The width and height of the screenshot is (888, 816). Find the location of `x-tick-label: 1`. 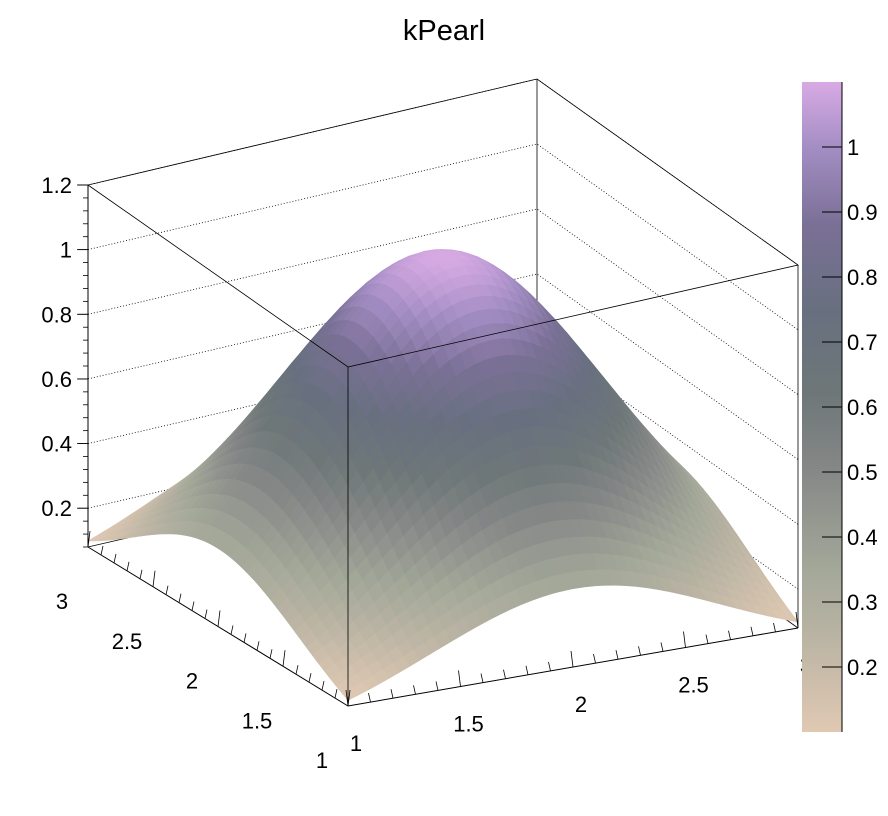

x-tick-label: 1 is located at coordinates (356, 743).